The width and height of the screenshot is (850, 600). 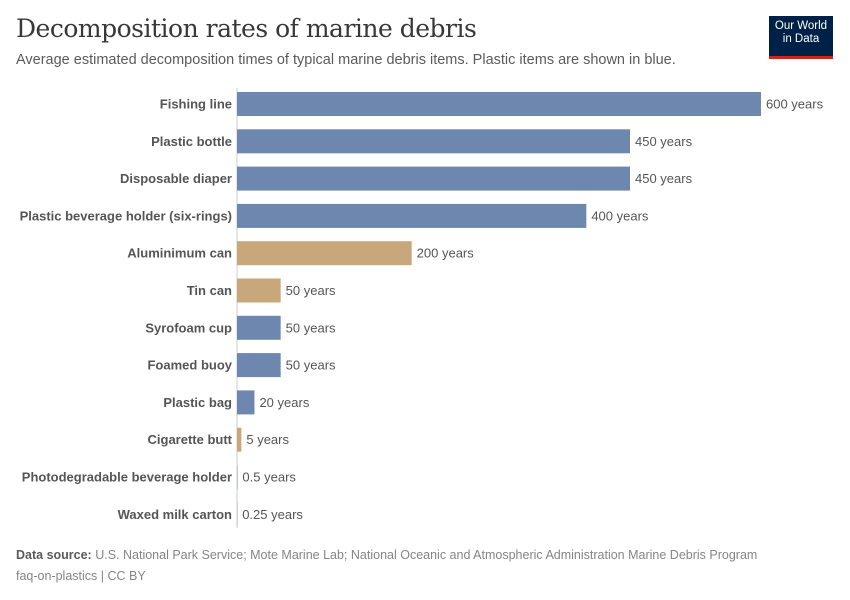 What do you see at coordinates (191, 141) in the screenshot?
I see `category-label: Plastic bottle` at bounding box center [191, 141].